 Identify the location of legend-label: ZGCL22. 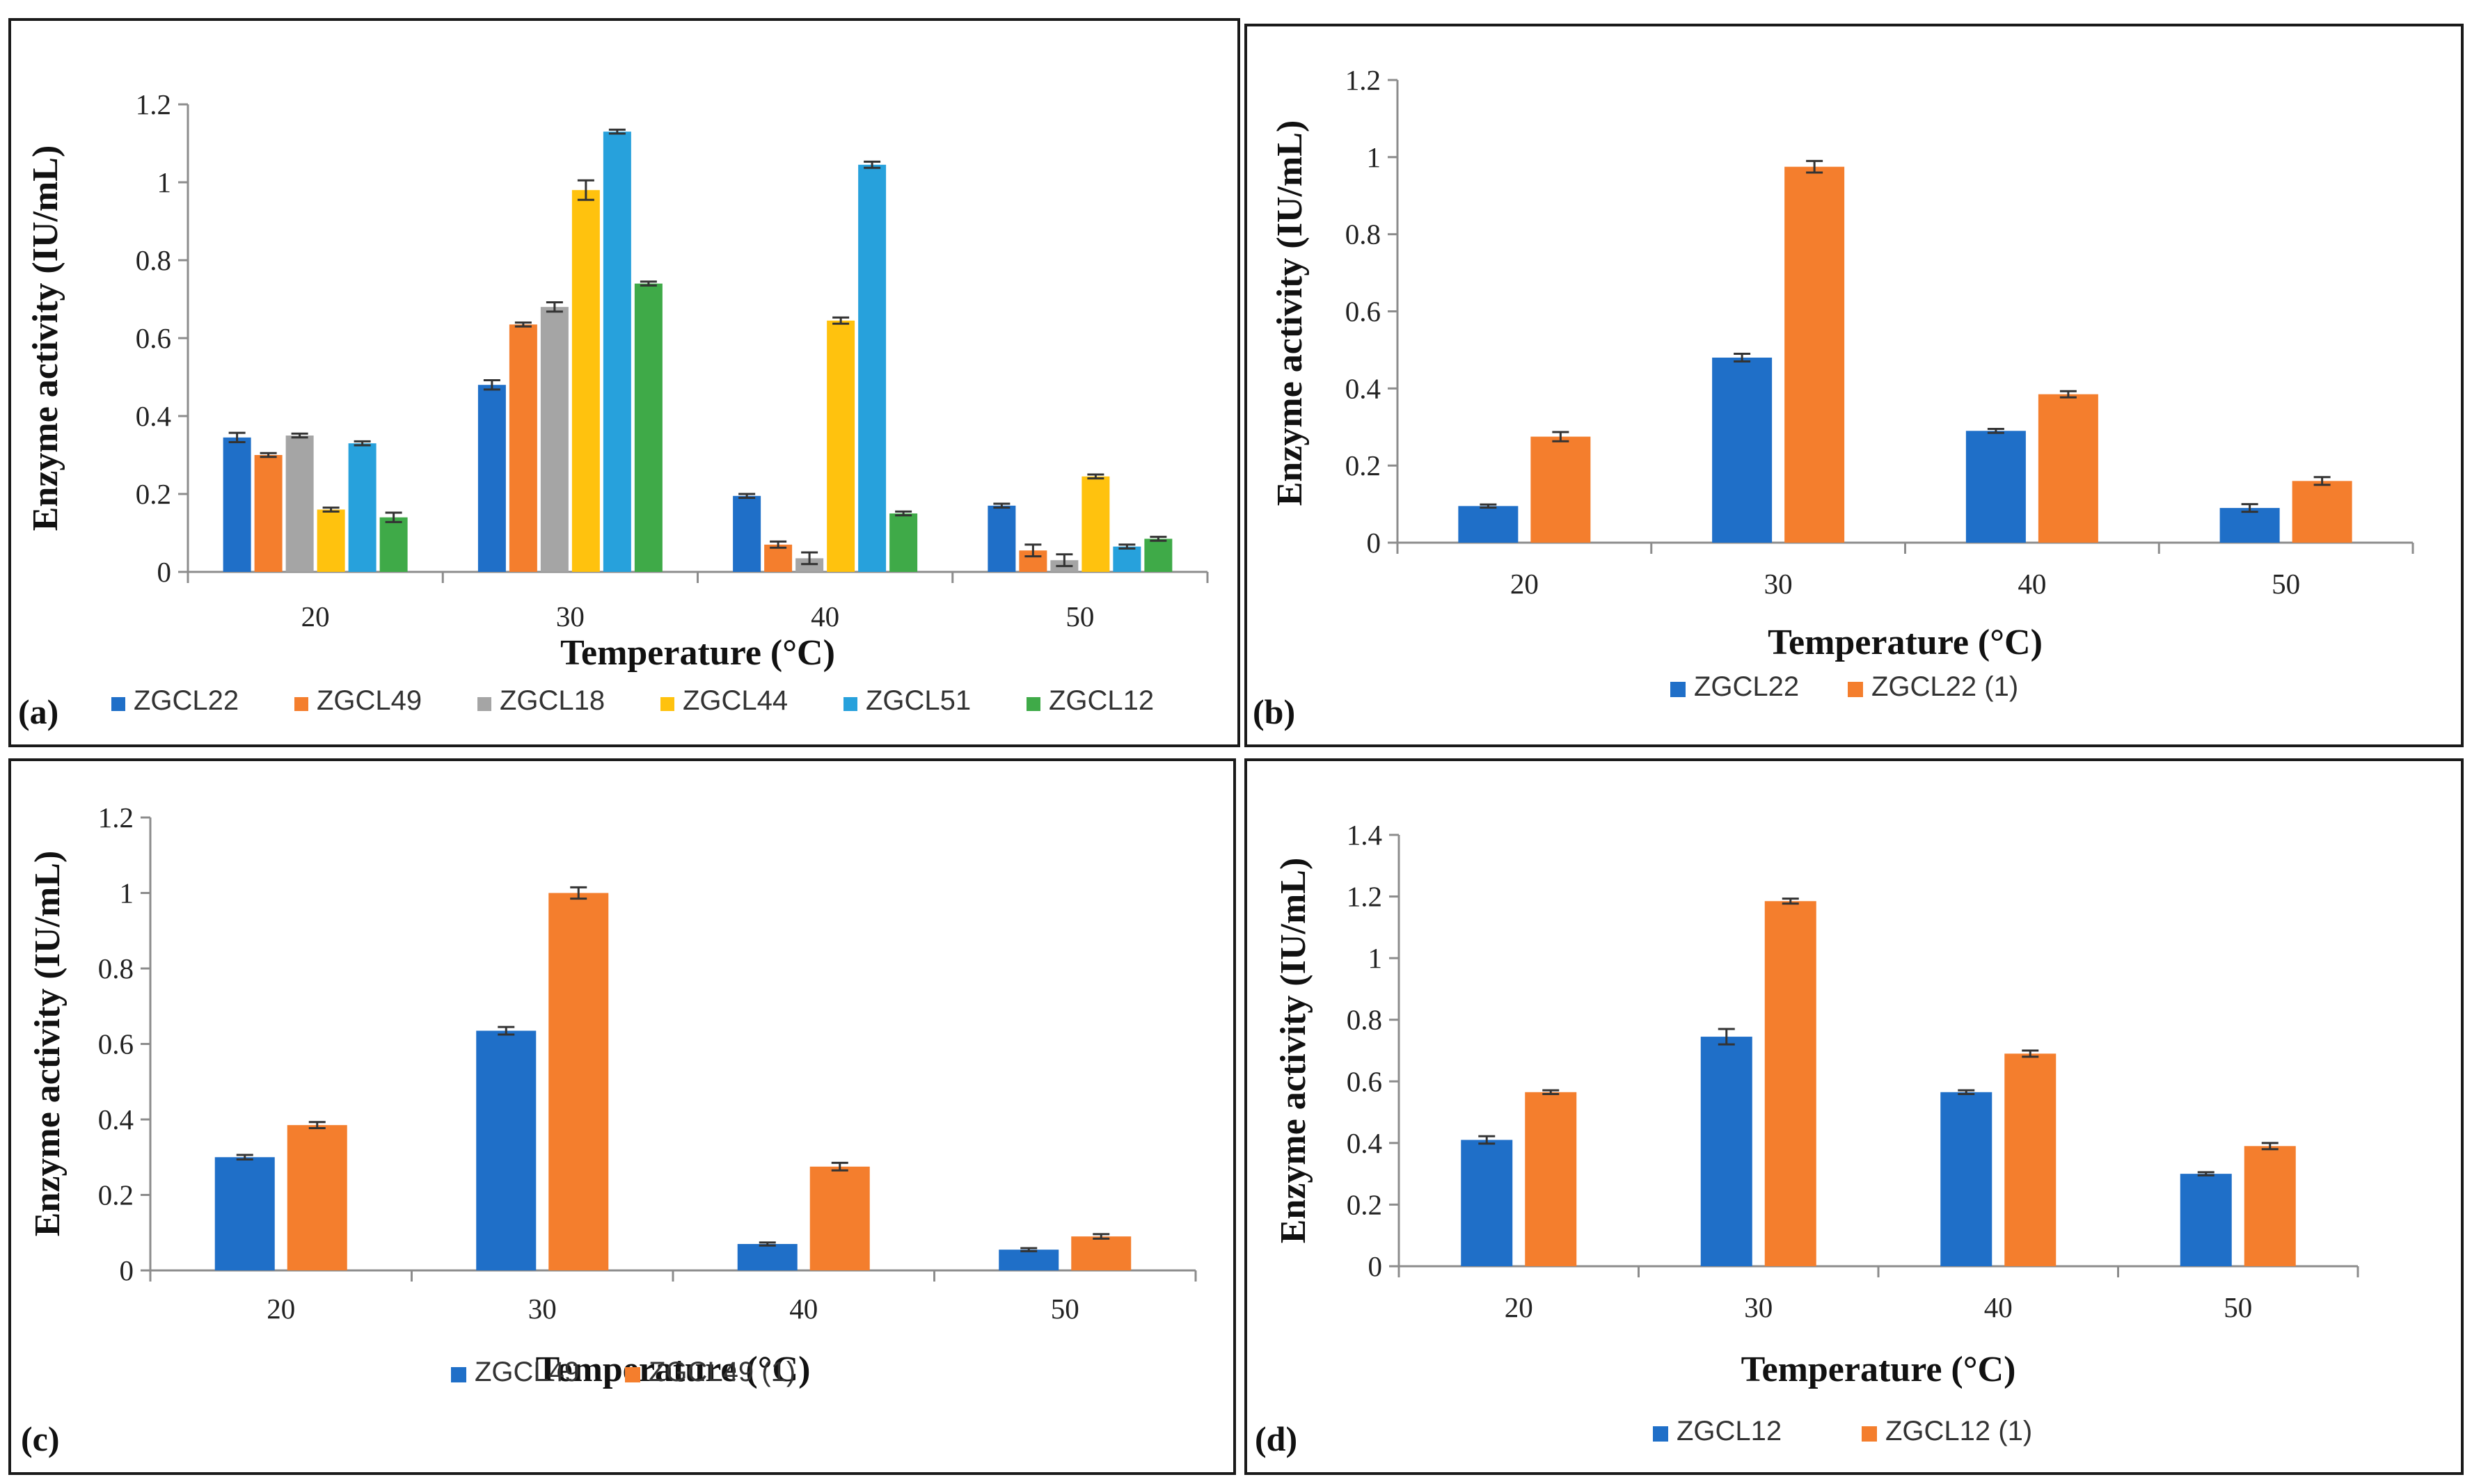
(186, 701).